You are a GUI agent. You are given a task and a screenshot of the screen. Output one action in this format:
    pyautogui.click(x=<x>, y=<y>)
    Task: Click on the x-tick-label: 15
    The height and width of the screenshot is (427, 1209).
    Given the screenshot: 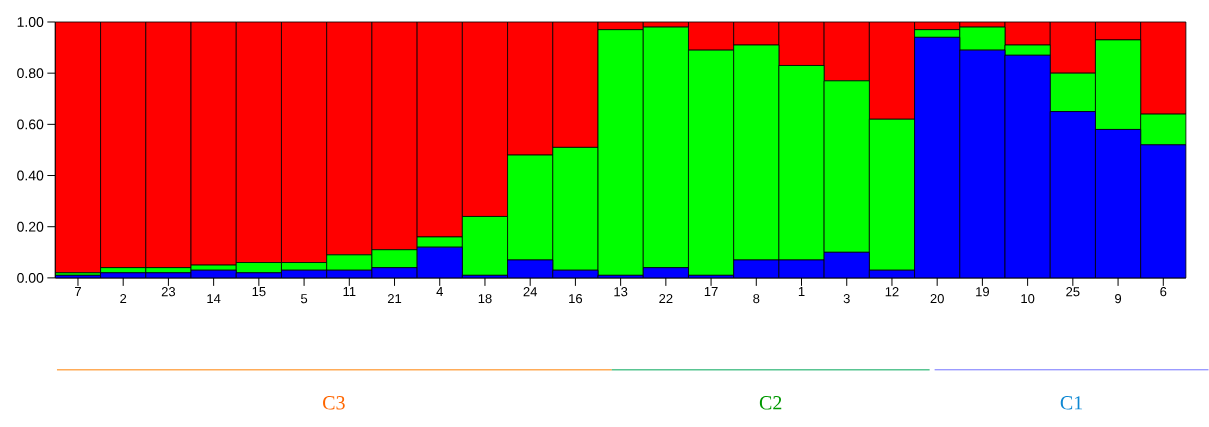 What is the action you would take?
    pyautogui.click(x=259, y=292)
    